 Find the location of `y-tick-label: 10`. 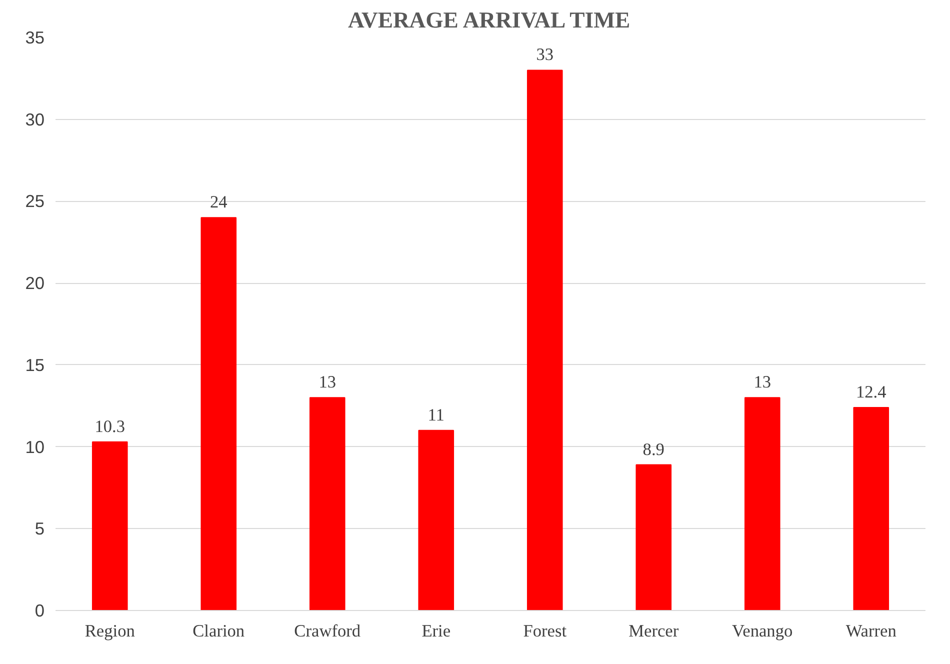

y-tick-label: 10 is located at coordinates (35, 446).